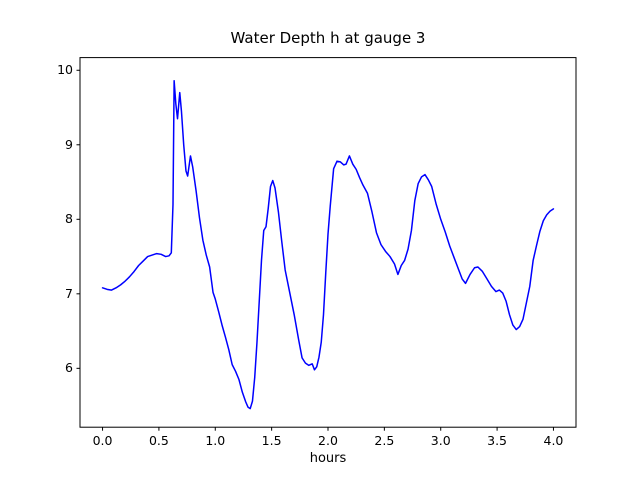  What do you see at coordinates (69, 293) in the screenshot?
I see `y-tick-label: 7` at bounding box center [69, 293].